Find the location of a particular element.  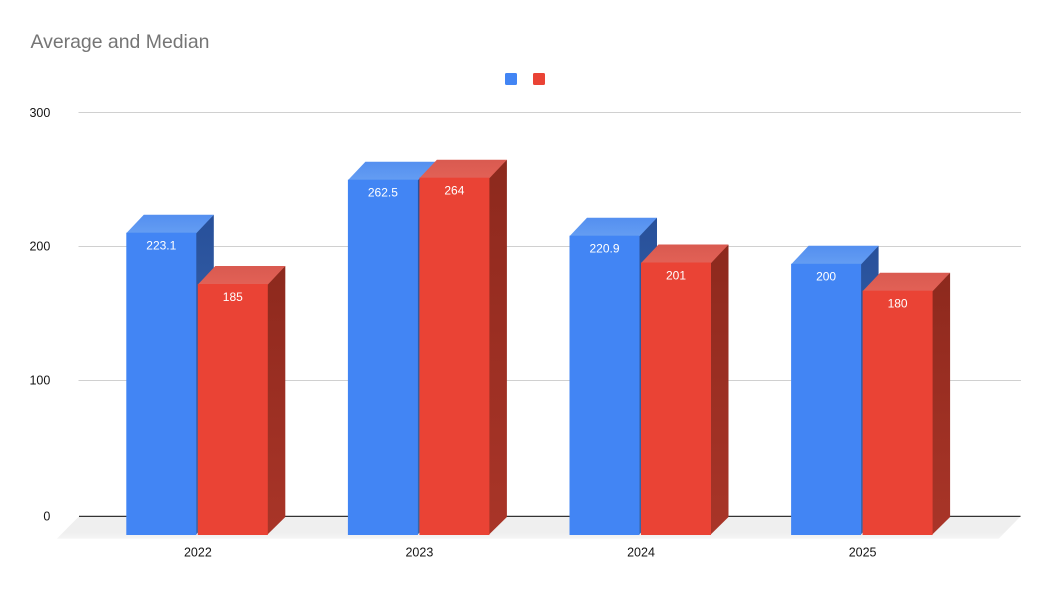

svg-text: 223.1 is located at coordinates (161, 246).